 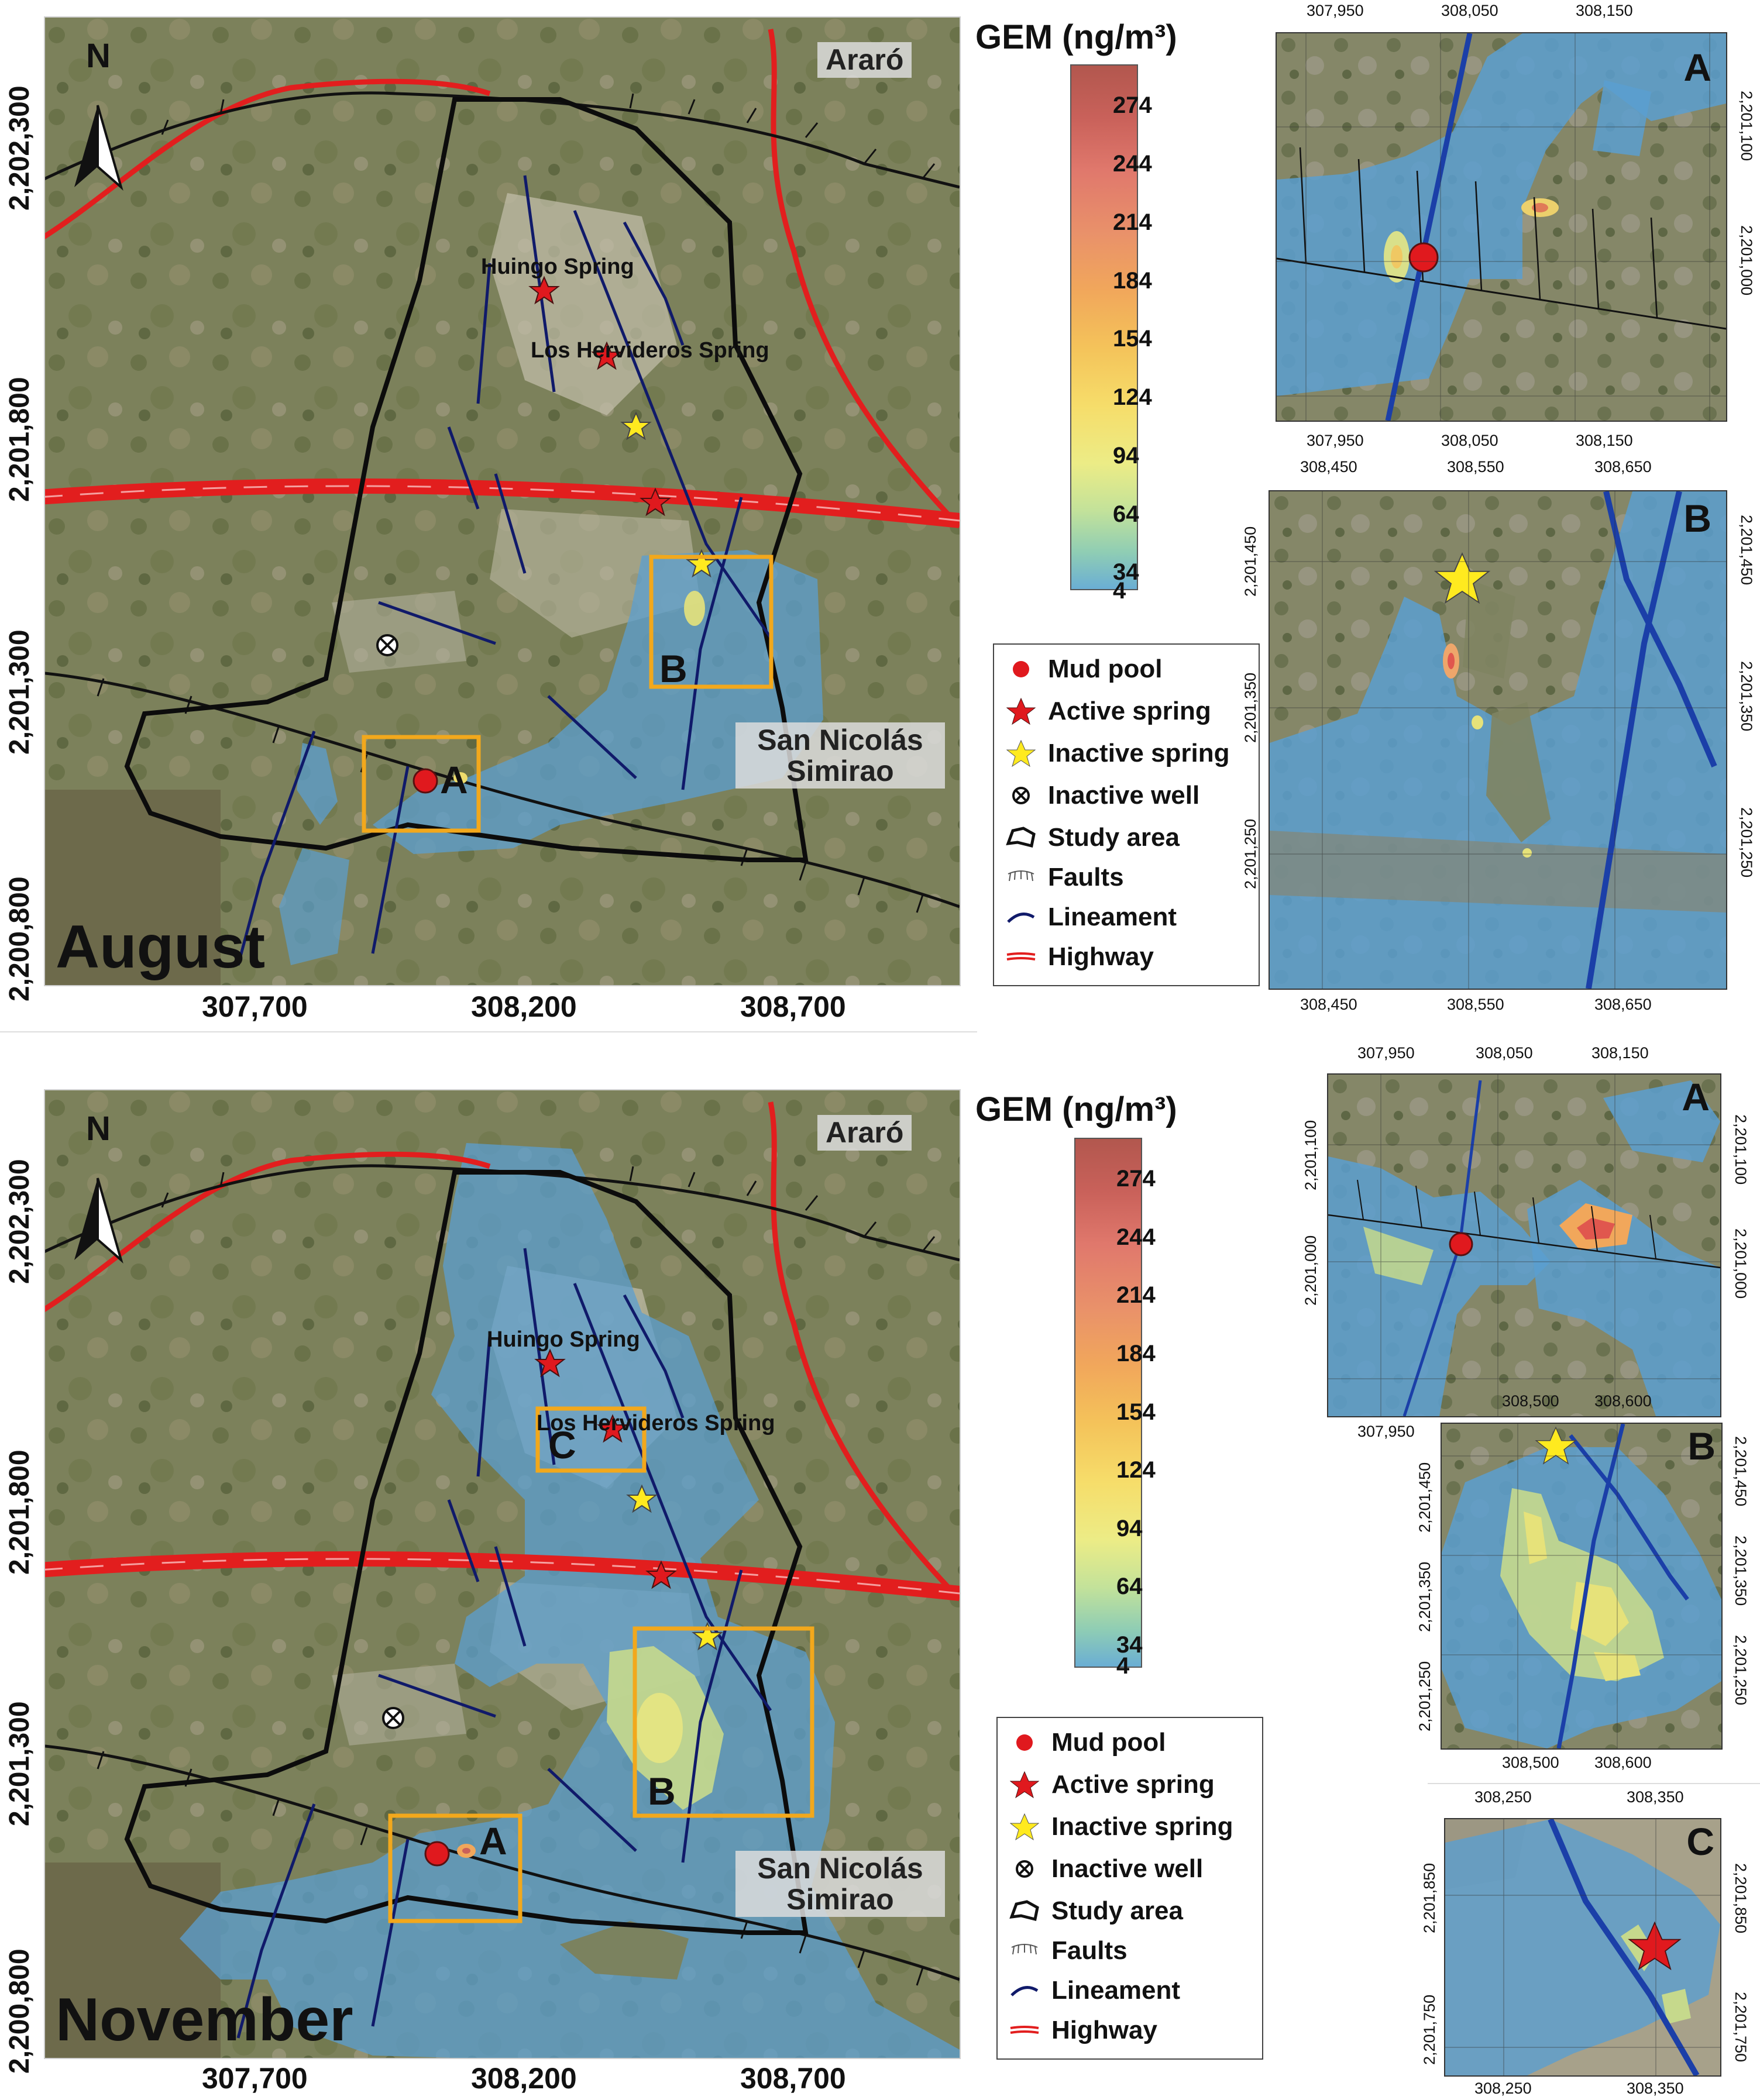 What do you see at coordinates (19, 1513) in the screenshot?
I see `november-y-tick-2: 2,201,800` at bounding box center [19, 1513].